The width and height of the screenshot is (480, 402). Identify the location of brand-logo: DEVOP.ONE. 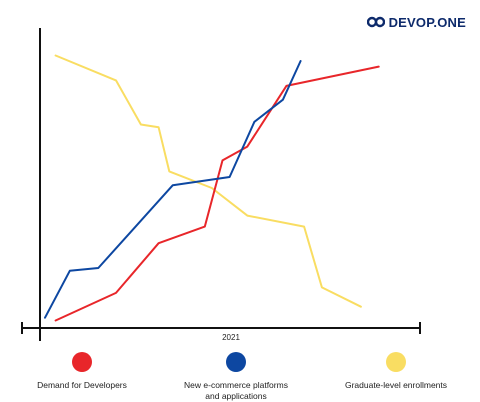
(416, 22).